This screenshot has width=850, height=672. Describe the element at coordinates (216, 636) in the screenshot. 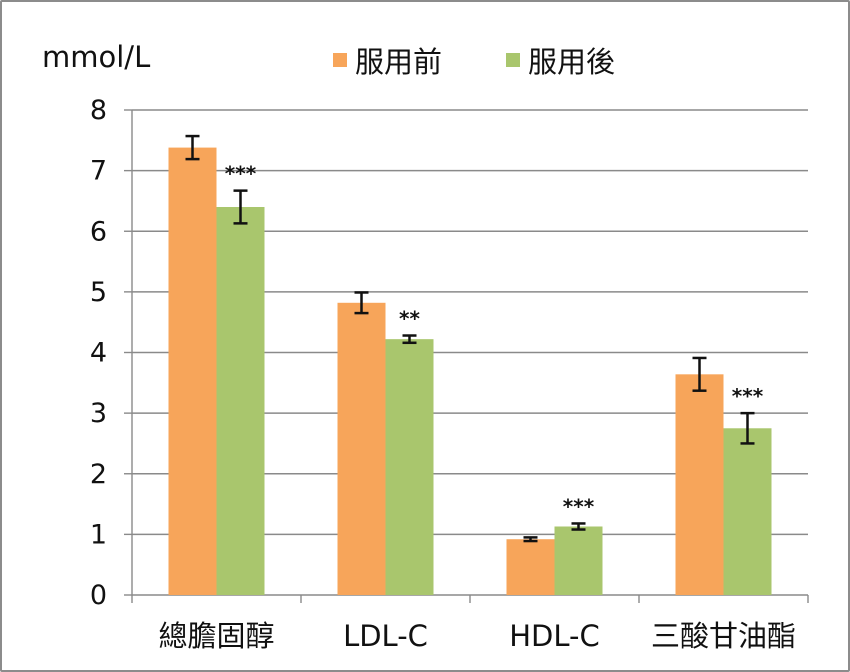

I see `x-tick-label: 總膽固醇` at that location.